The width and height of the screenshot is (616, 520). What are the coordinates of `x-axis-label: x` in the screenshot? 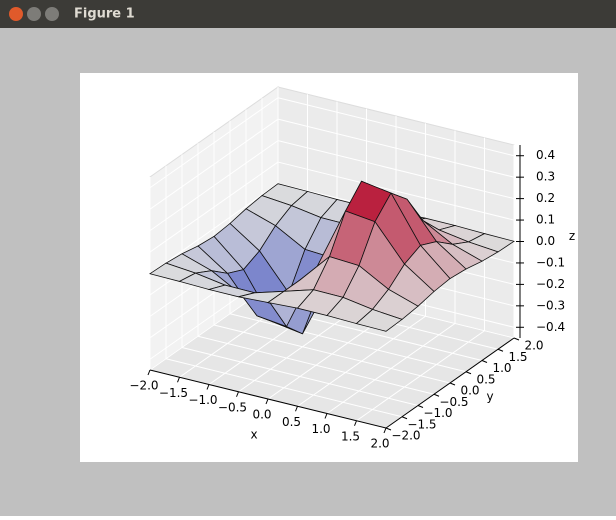 It's located at (253, 435).